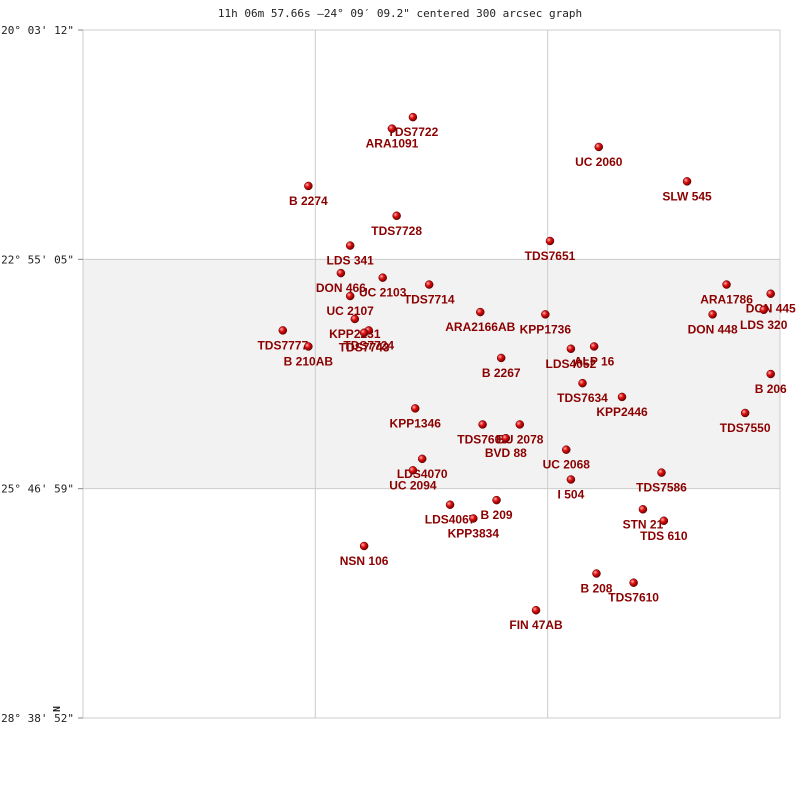 Image resolution: width=800 pixels, height=800 pixels. I want to click on star-point: B 210AB, so click(309, 355).